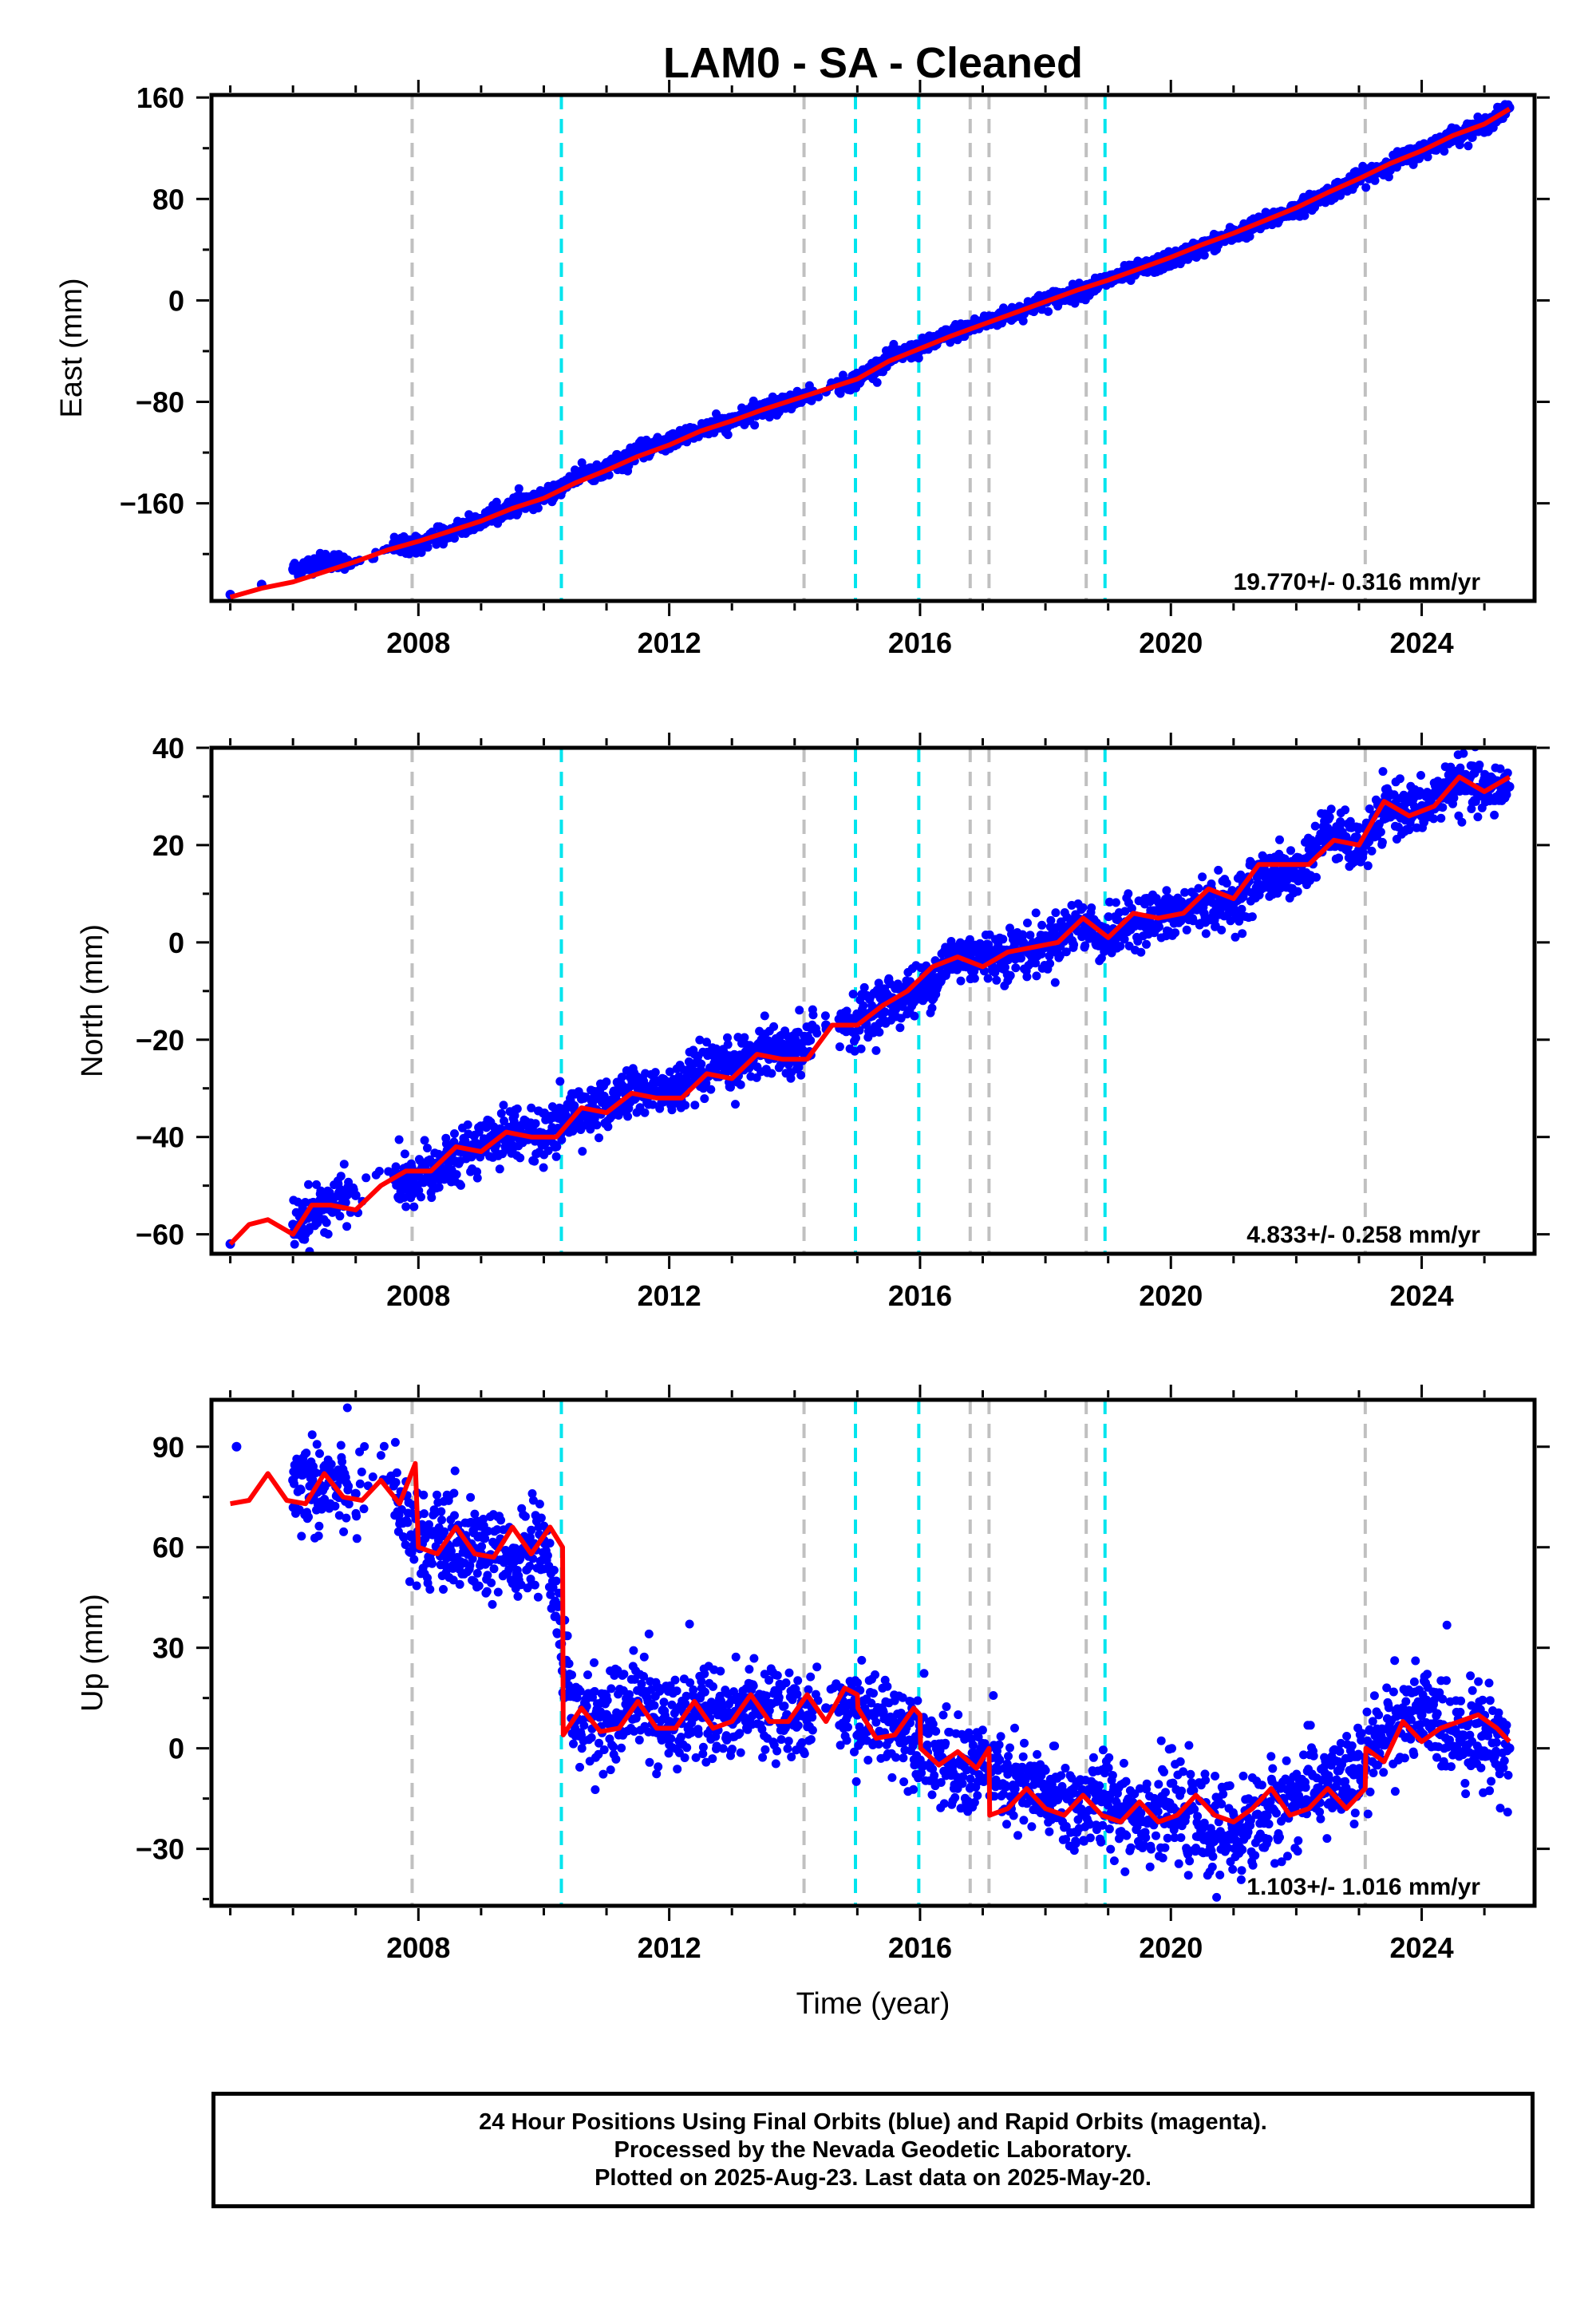  What do you see at coordinates (1171, 1947) in the screenshot?
I see `x-tick-label-up-2020: 2020` at bounding box center [1171, 1947].